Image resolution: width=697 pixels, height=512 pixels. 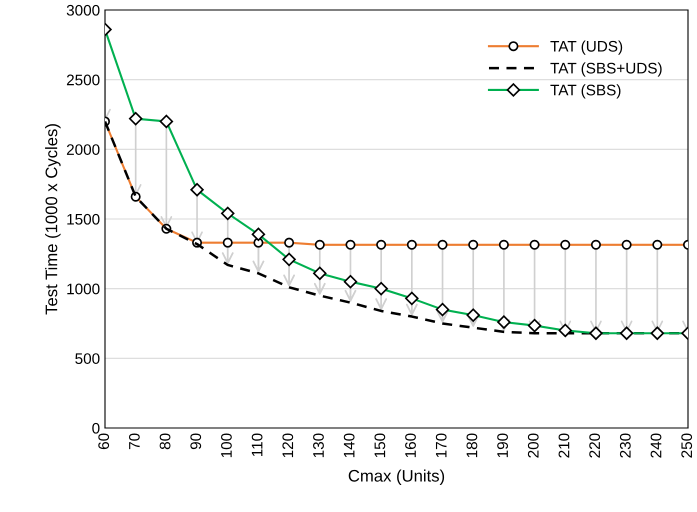 I want to click on x-tick-label: 170, so click(x=441, y=445).